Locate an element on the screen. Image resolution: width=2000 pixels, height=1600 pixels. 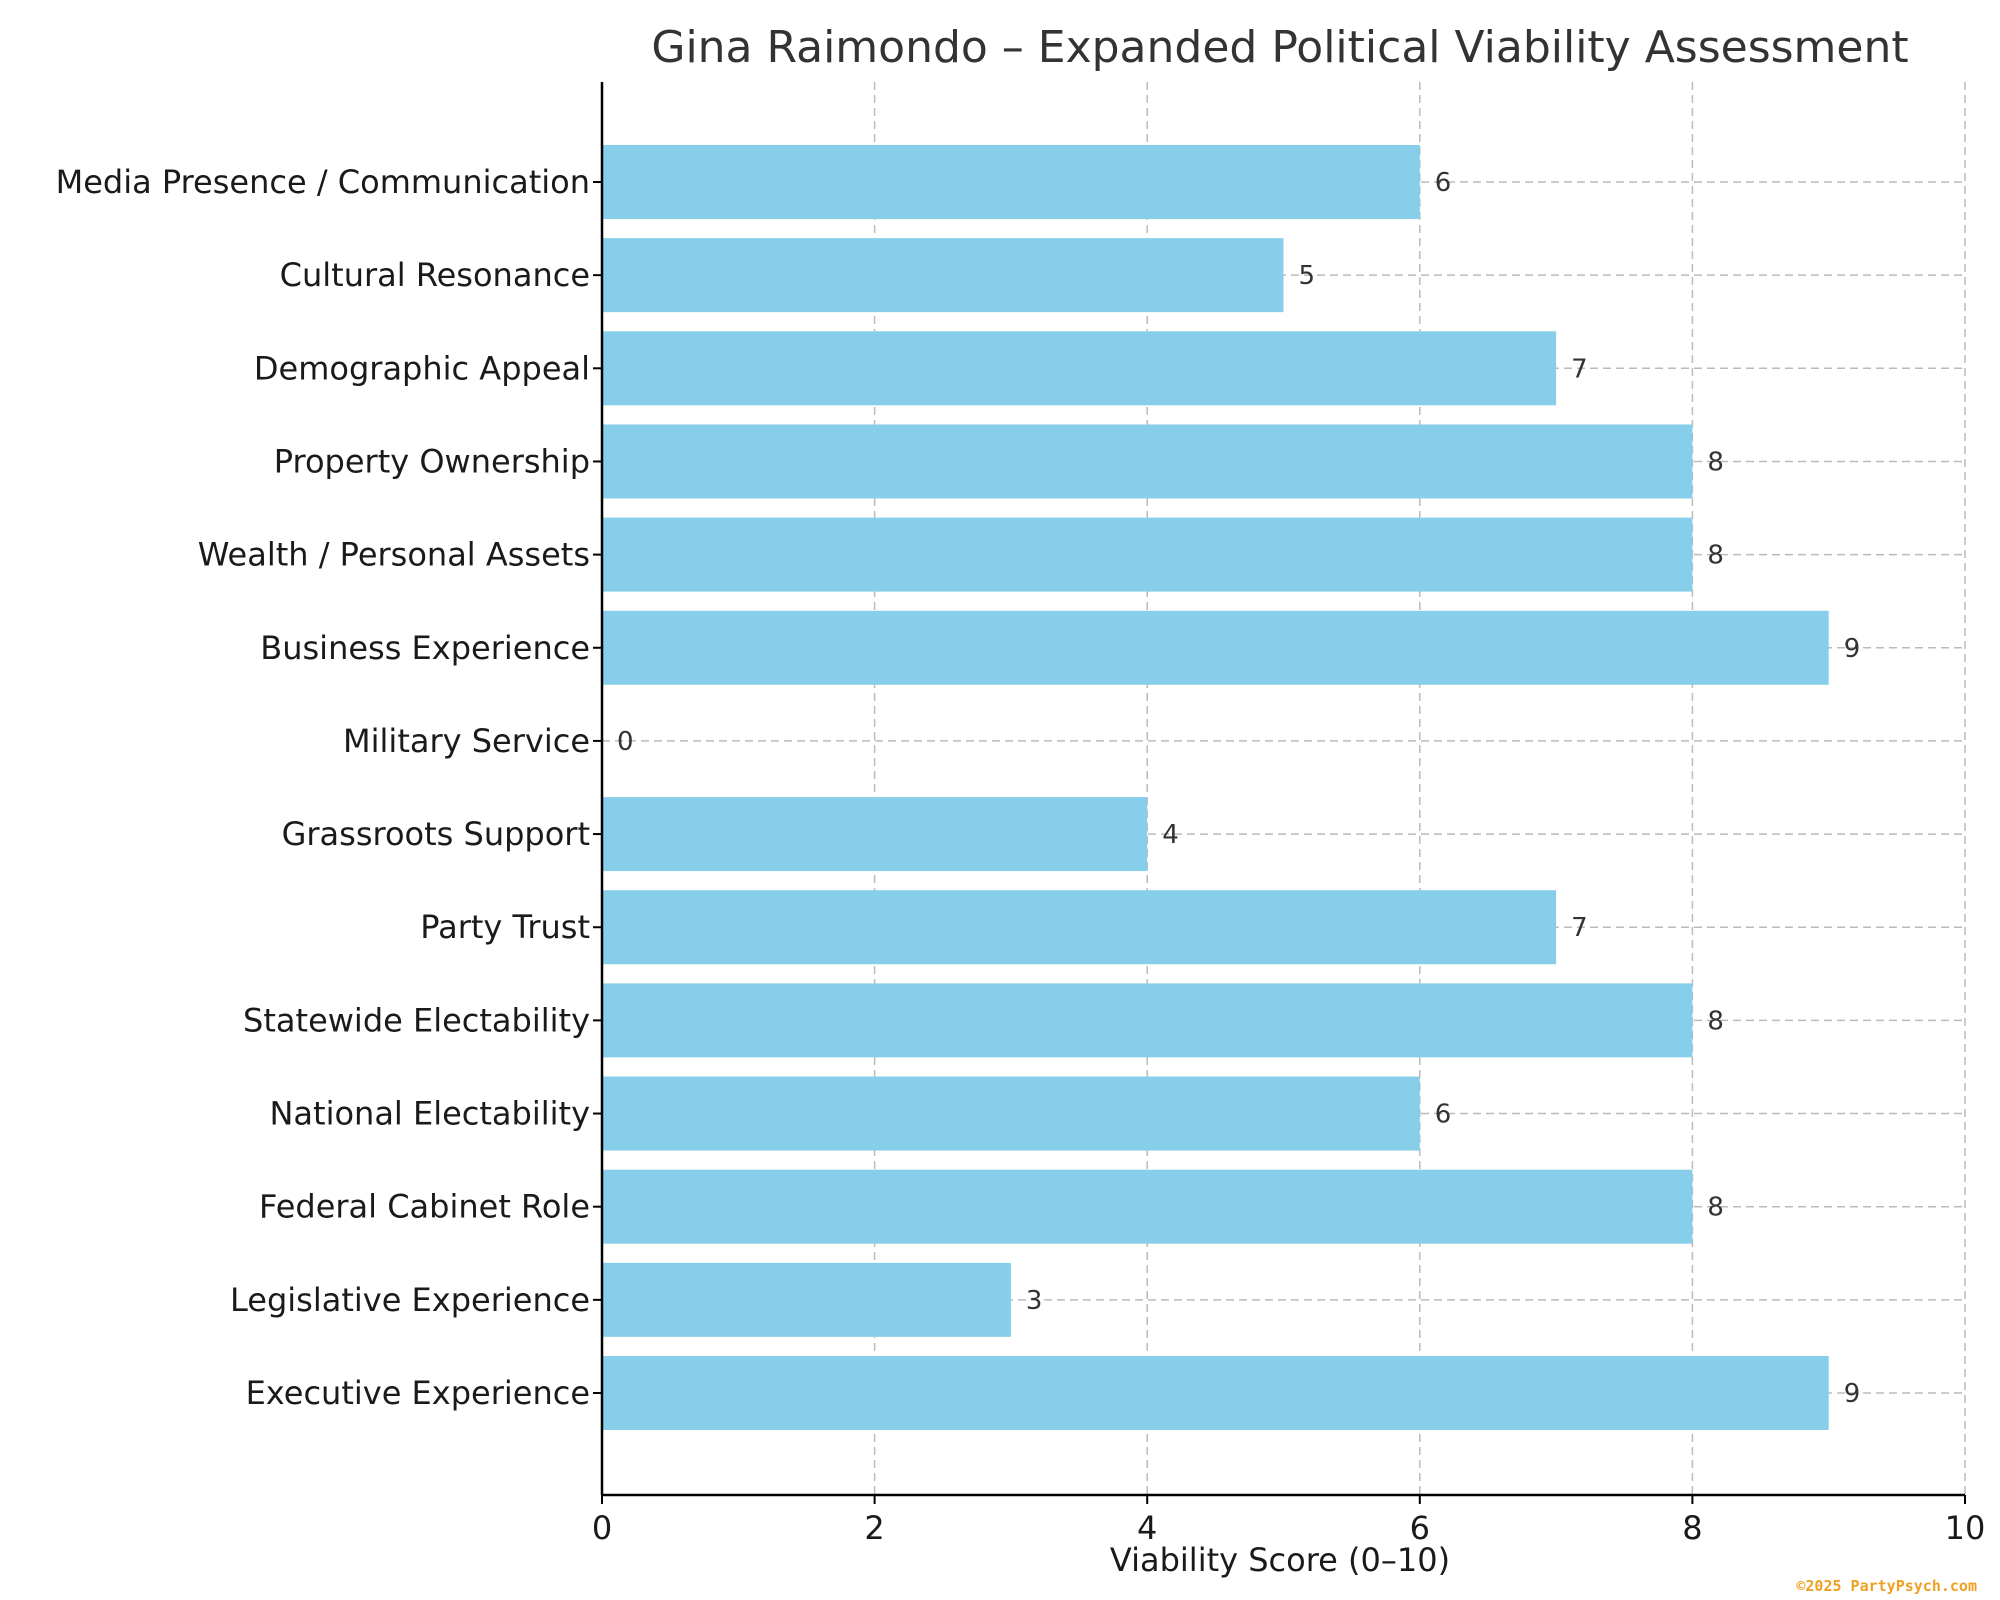
x-axis-title: Viability Score (0–10) is located at coordinates (1280, 1560).